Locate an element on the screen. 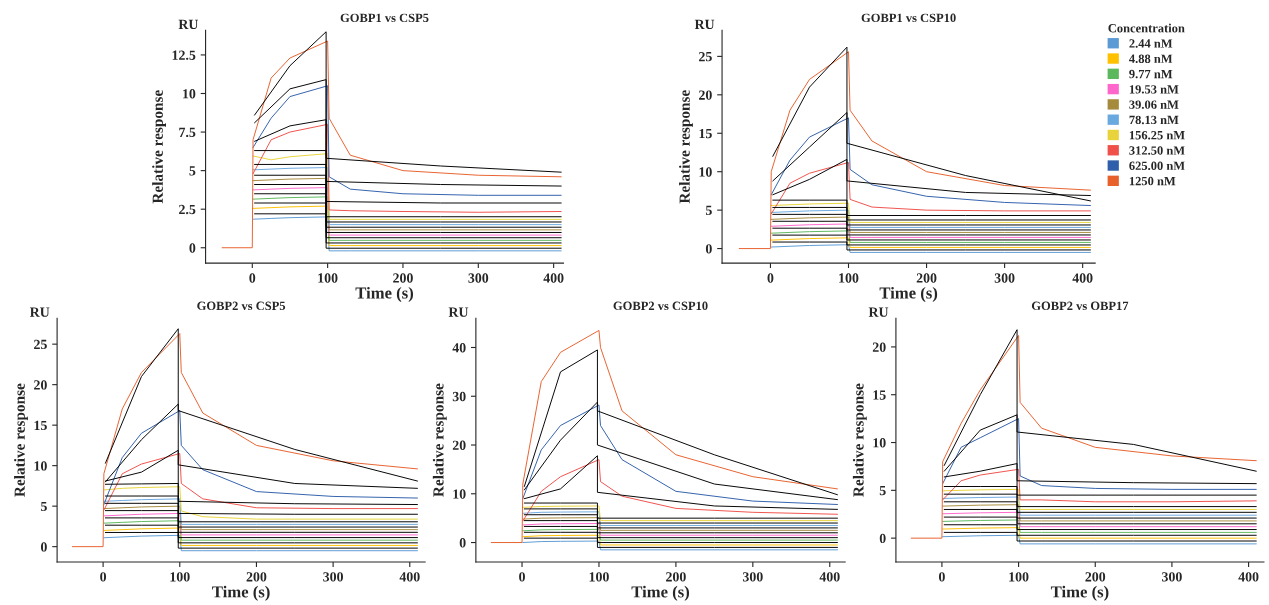  legend-label: 2.44 nM is located at coordinates (1151, 43).